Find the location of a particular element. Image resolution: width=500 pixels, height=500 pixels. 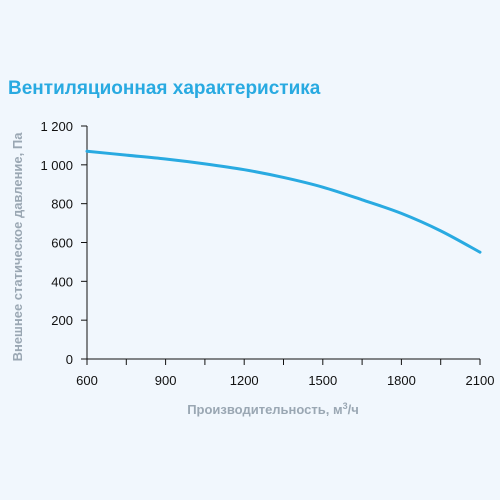

y-tick-label: 1 000 is located at coordinates (56, 165).